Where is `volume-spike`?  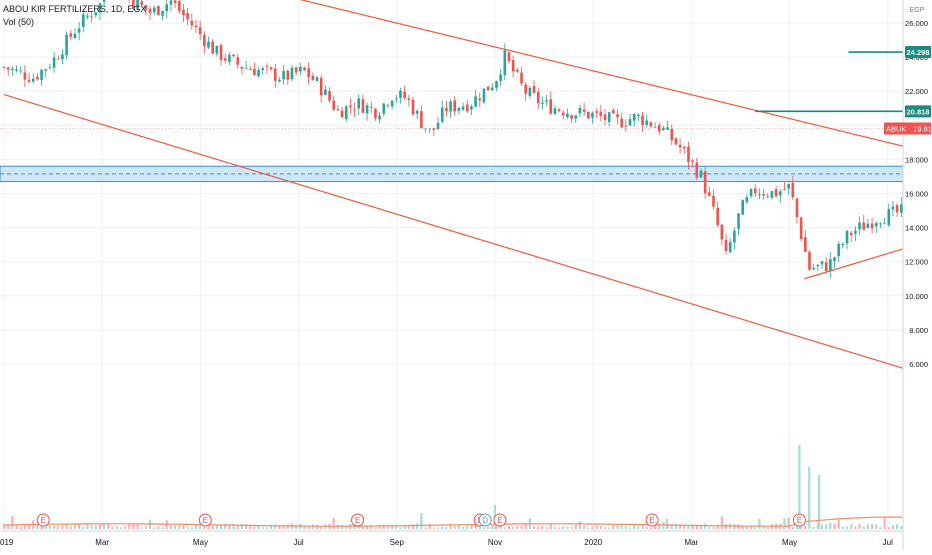 volume-spike is located at coordinates (809, 498).